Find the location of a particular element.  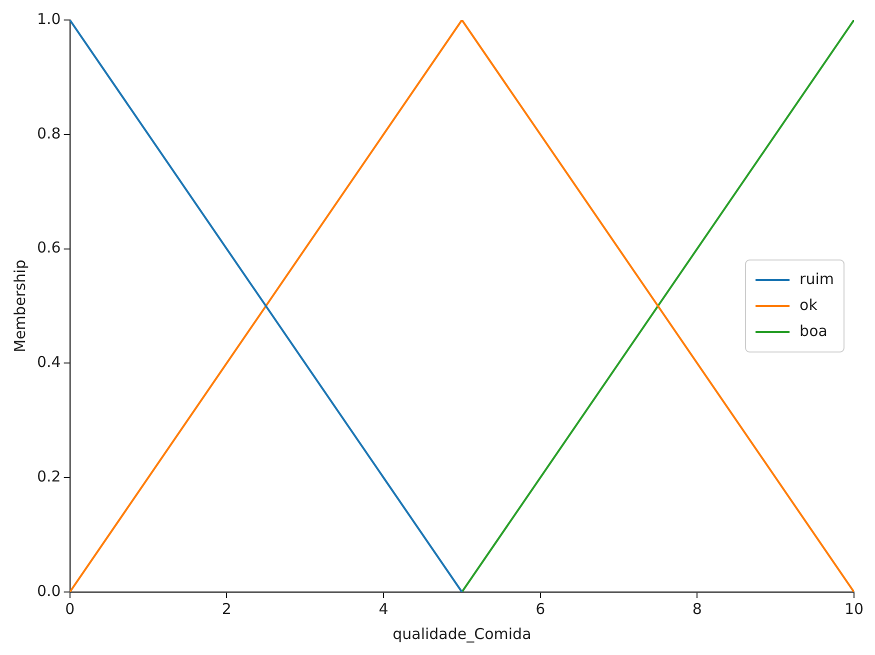

x-tick-label: 6 is located at coordinates (541, 609).